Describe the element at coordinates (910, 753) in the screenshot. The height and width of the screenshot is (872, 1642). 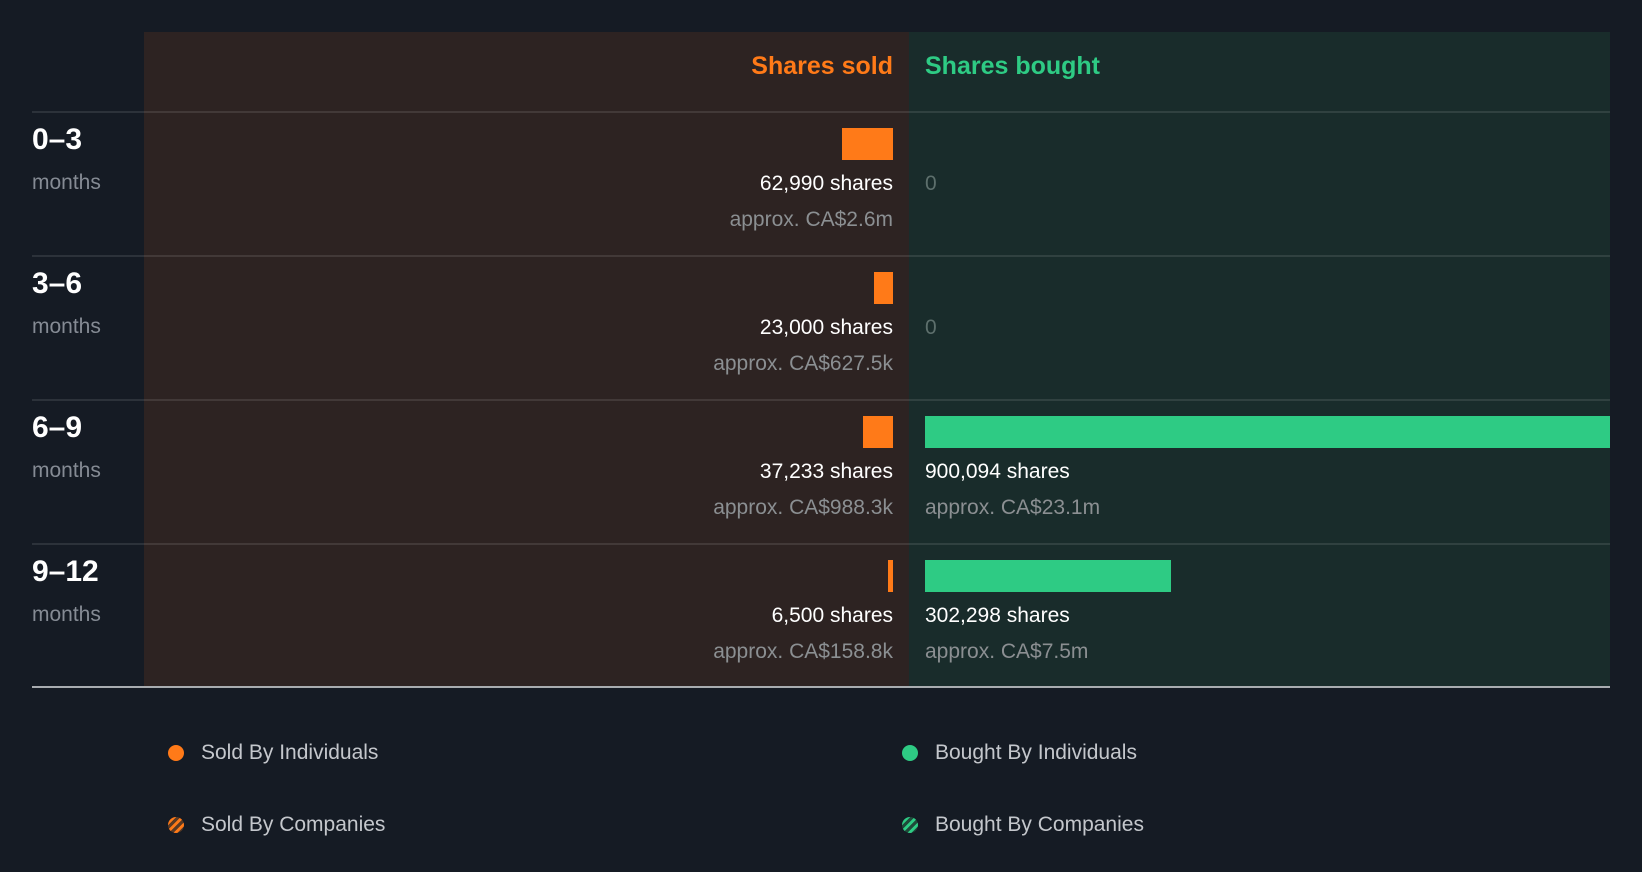
I see `solid-green-dot-icon` at that location.